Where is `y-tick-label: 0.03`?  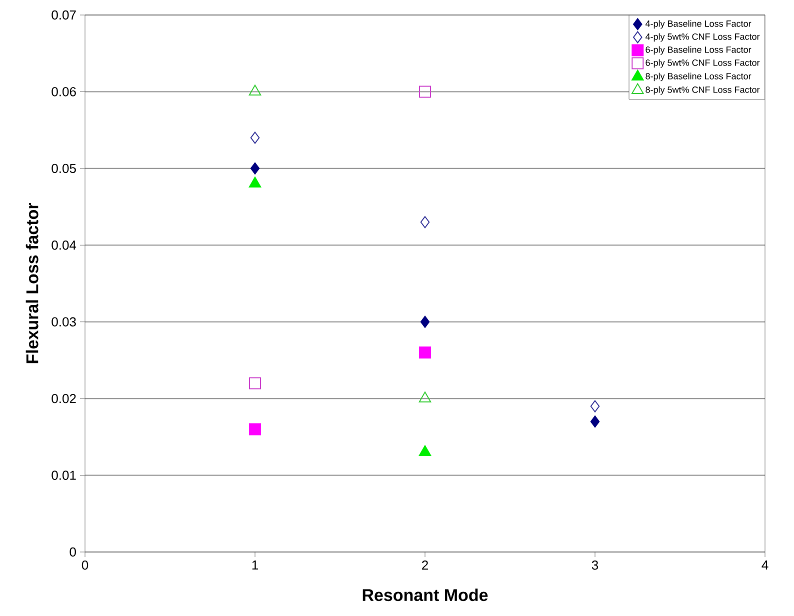
y-tick-label: 0.03 is located at coordinates (64, 321).